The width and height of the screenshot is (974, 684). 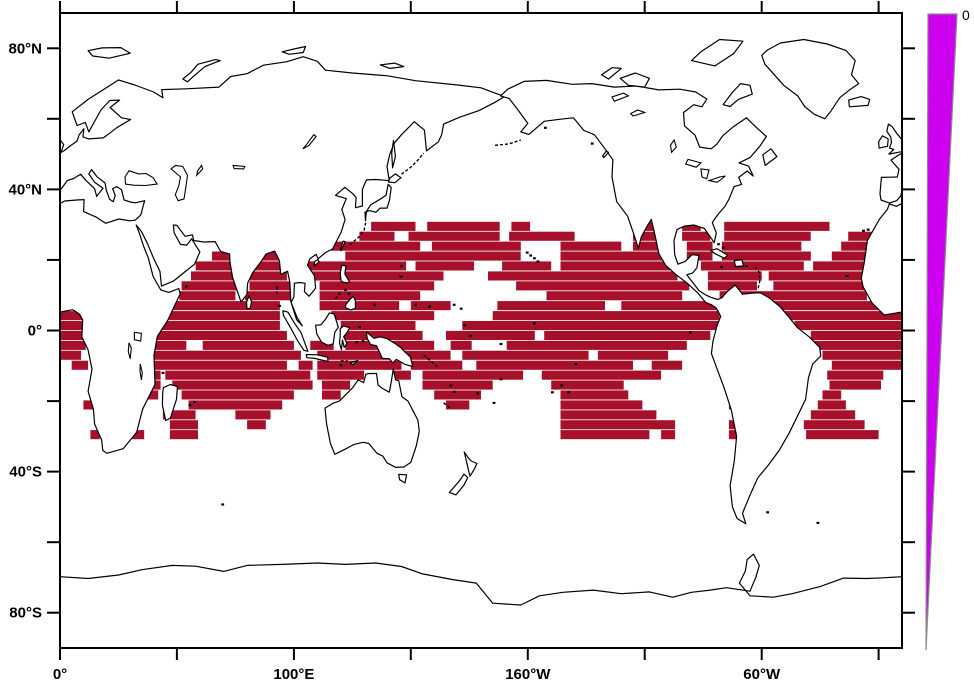 I want to click on x-tick-label: 0°, so click(x=60, y=674).